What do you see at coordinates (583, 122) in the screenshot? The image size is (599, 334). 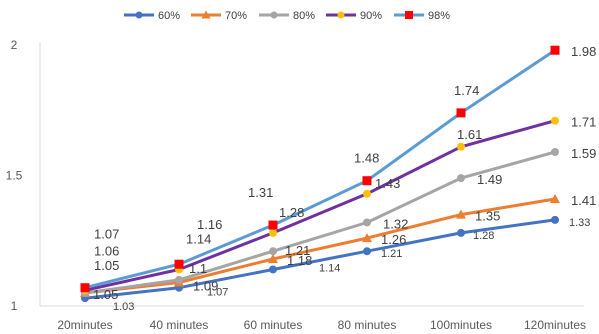 I see `data-label: 1.71` at bounding box center [583, 122].